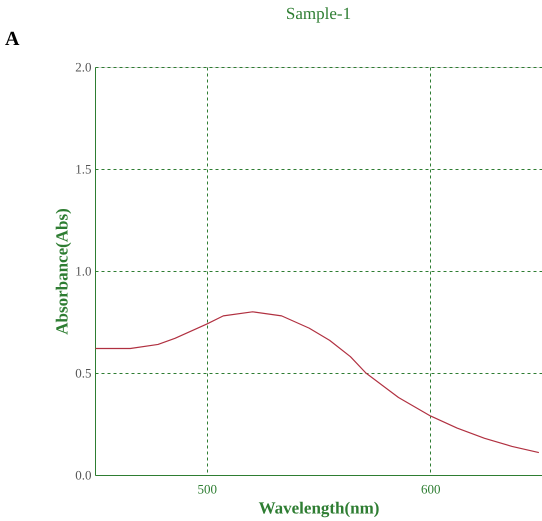  I want to click on y-tick-label: 1.5, so click(83, 169).